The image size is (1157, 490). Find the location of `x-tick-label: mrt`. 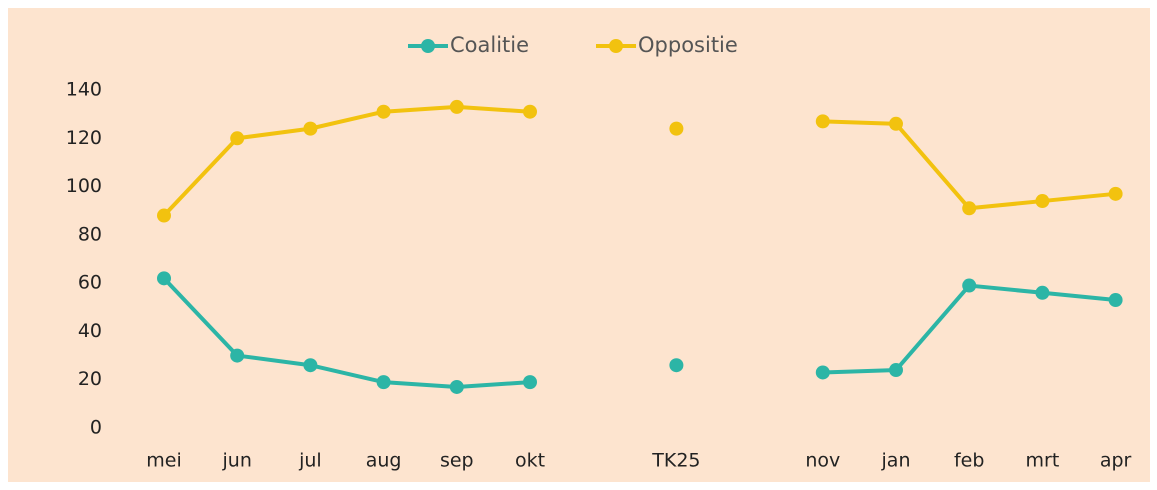

x-tick-label: mrt is located at coordinates (1043, 461).